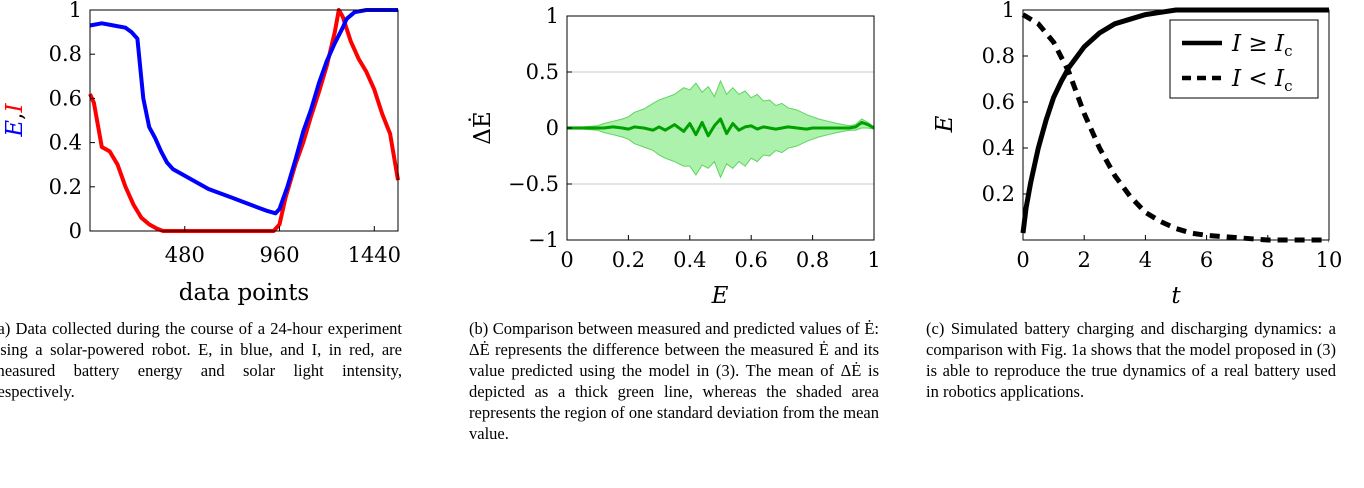 The width and height of the screenshot is (1364, 488). Describe the element at coordinates (566, 260) in the screenshot. I see `chart-b-xtick-label: 0` at that location.